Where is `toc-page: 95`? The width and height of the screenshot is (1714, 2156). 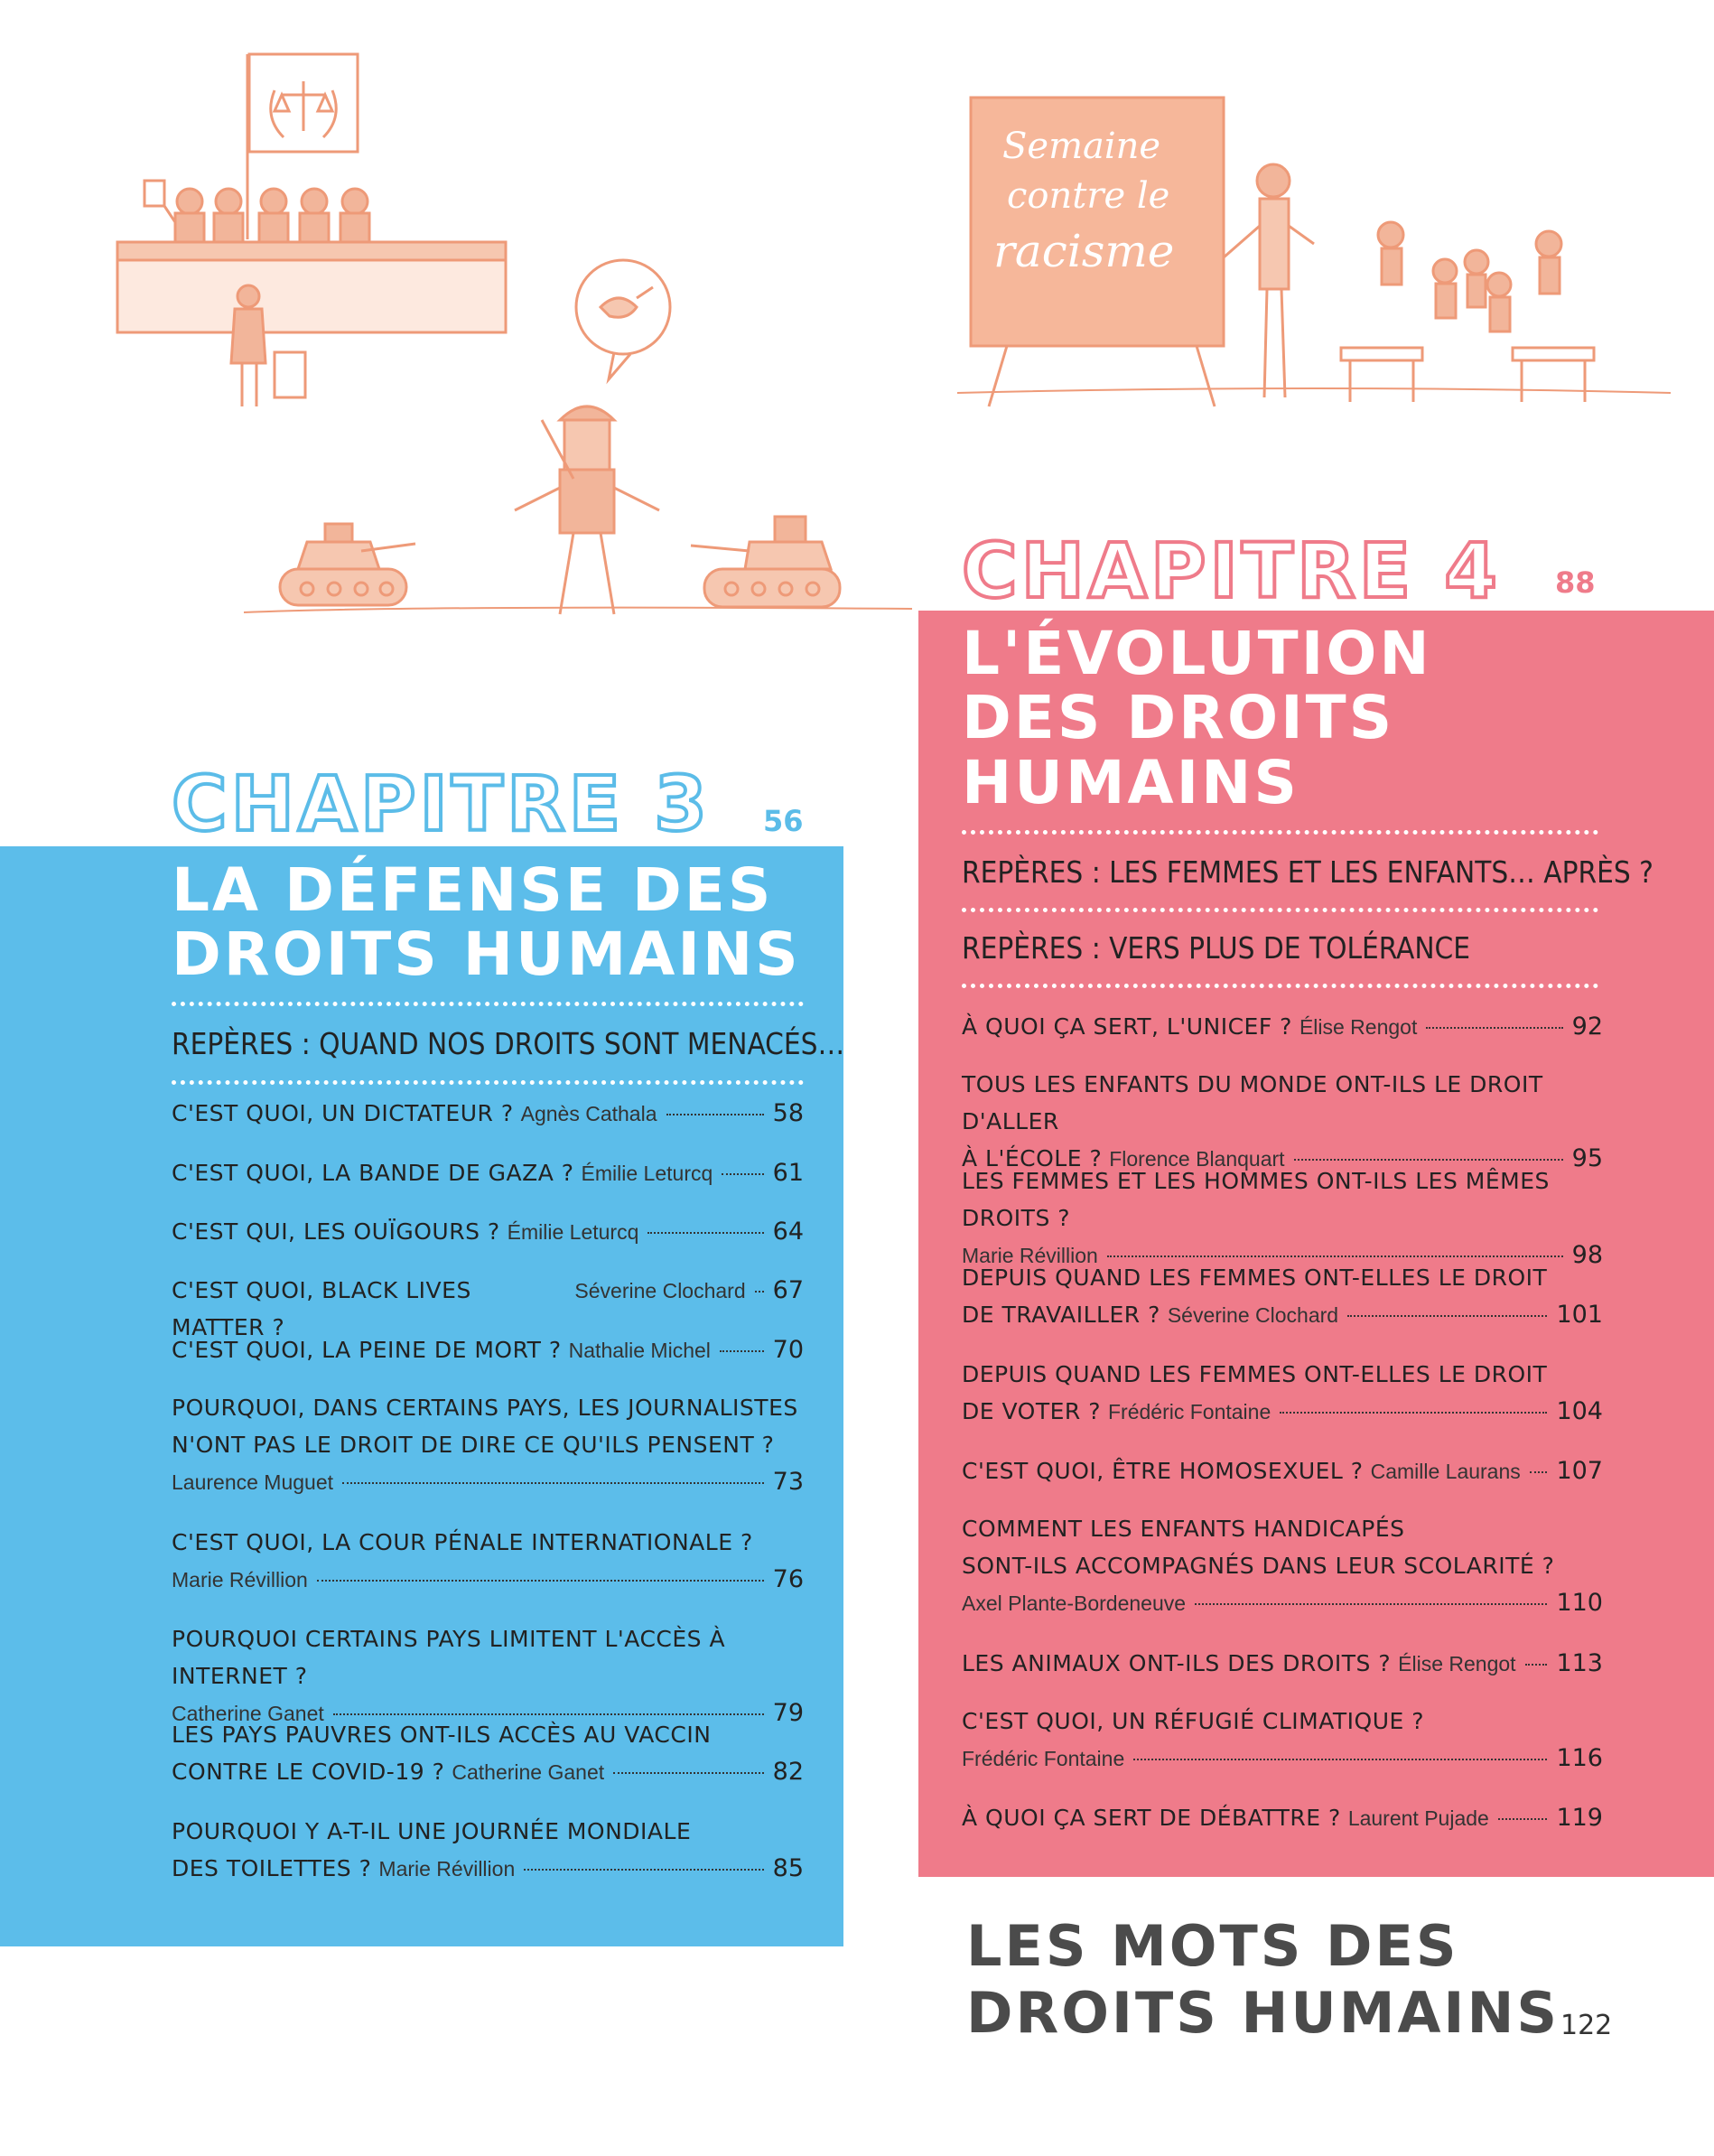
toc-page: 95 is located at coordinates (1587, 1158).